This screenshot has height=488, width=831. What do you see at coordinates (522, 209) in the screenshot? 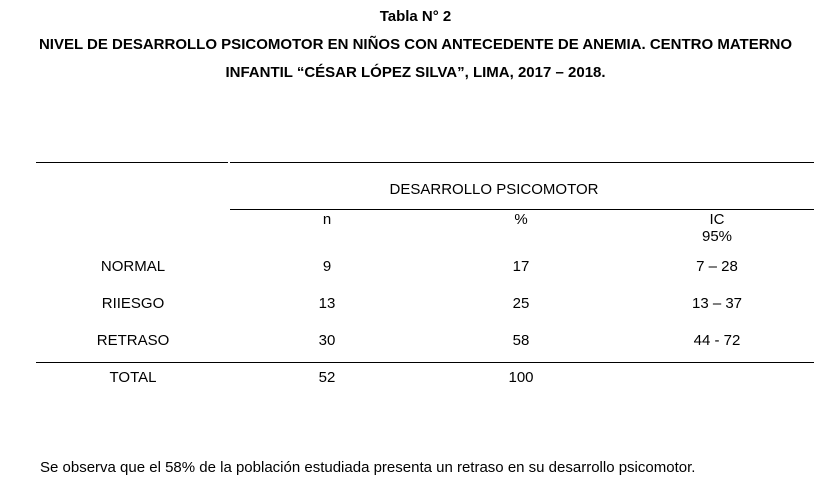
I see `table-header-rule` at bounding box center [522, 209].